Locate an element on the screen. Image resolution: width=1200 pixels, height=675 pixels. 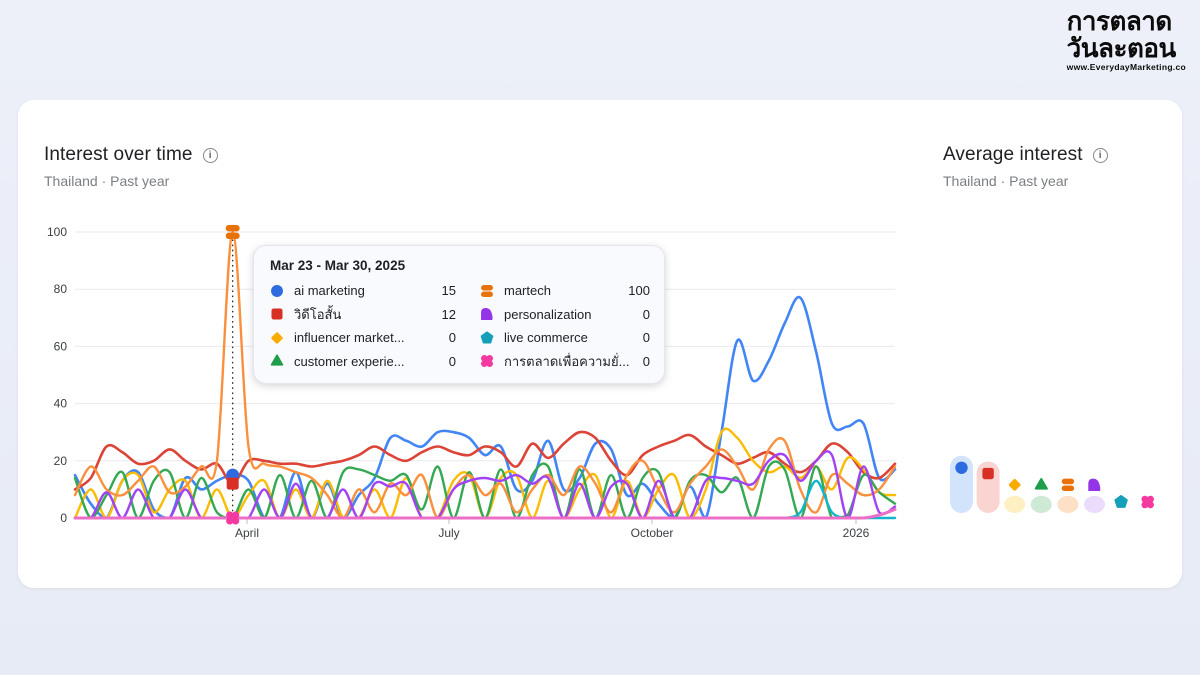
average-interest-subtitle: Thailand · Past year is located at coordinates (1006, 181).